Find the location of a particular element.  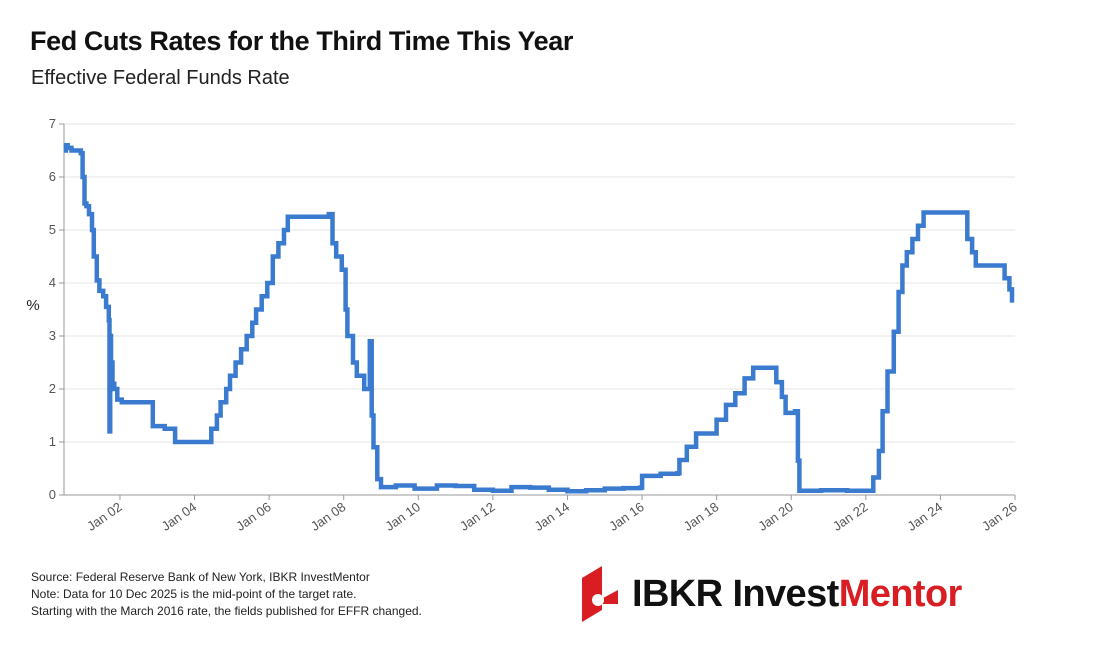

x-tick-label: Jan 08 is located at coordinates (328, 516).